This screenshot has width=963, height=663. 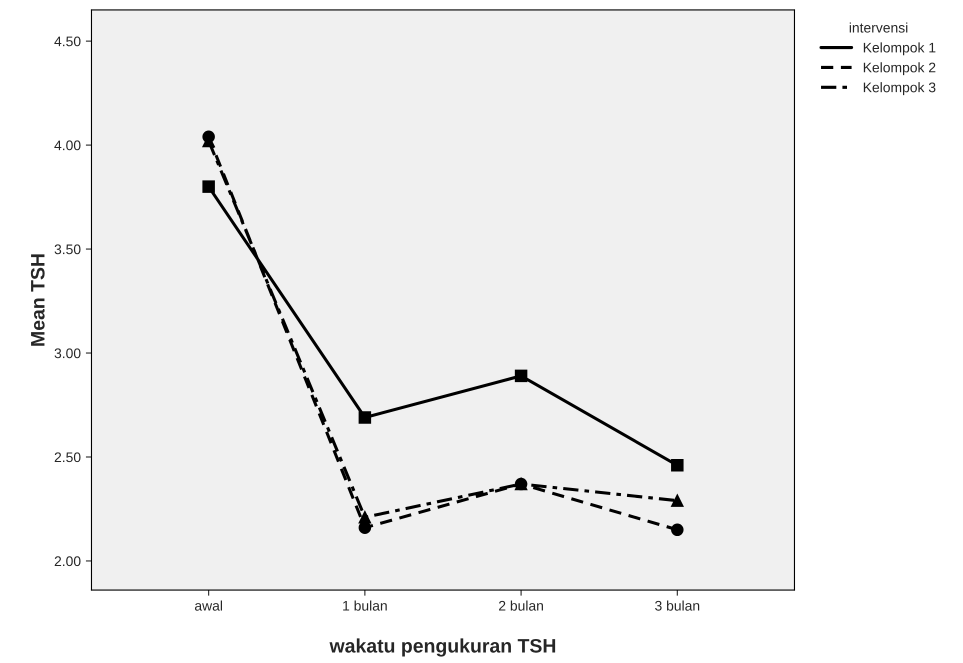 What do you see at coordinates (365, 605) in the screenshot?
I see `x-tick-label: 1 bulan` at bounding box center [365, 605].